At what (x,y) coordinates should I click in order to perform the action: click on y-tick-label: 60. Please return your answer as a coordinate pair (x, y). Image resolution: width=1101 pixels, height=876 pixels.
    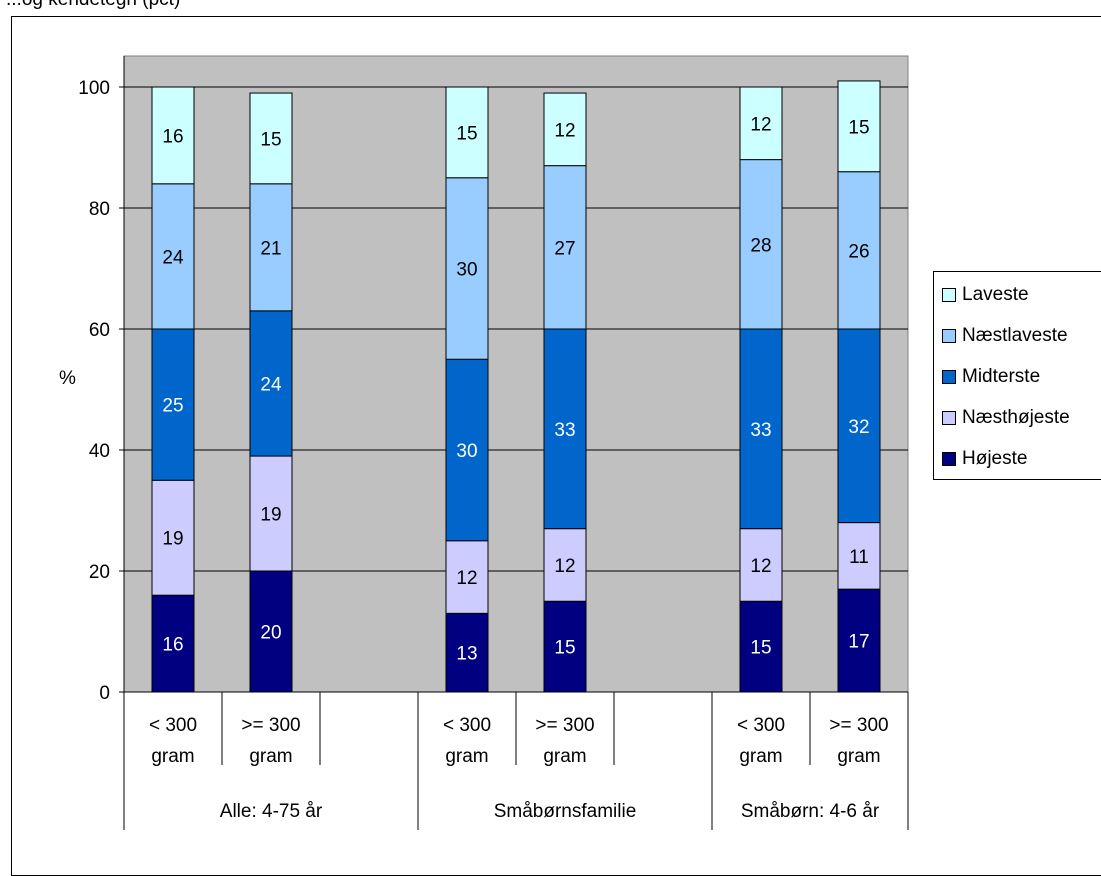
    Looking at the image, I should click on (99, 330).